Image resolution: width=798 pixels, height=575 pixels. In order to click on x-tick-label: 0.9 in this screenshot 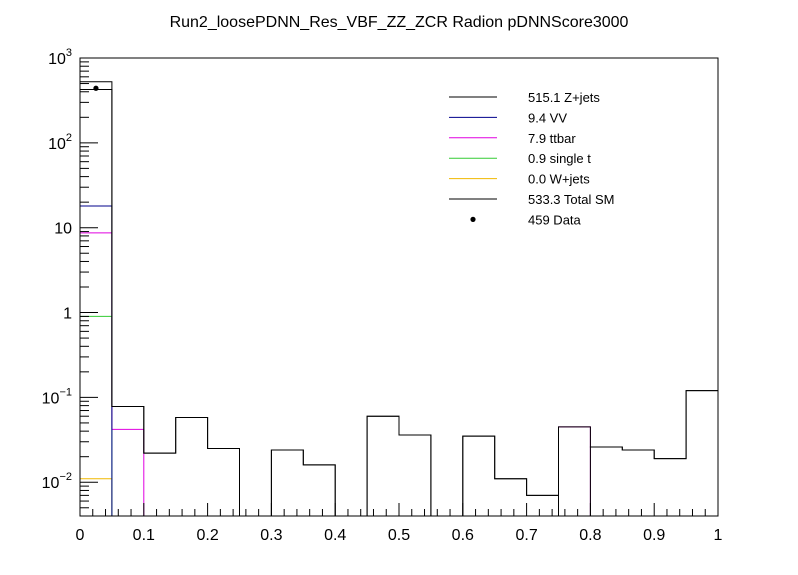, I will do `click(654, 535)`.